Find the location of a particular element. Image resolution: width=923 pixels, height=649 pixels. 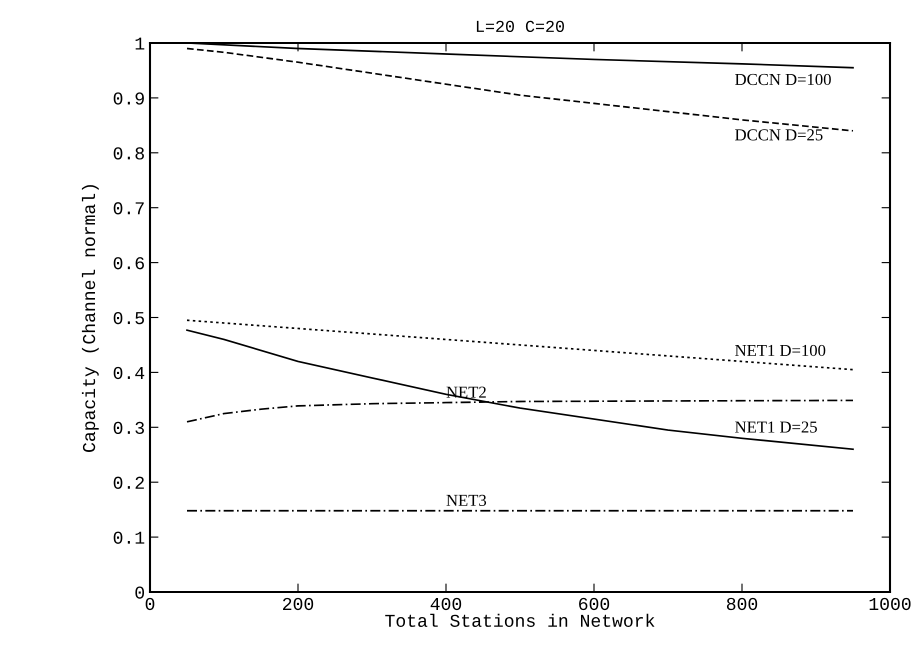

y-axis-title: Capacity (Channel normal) is located at coordinates (90, 318).